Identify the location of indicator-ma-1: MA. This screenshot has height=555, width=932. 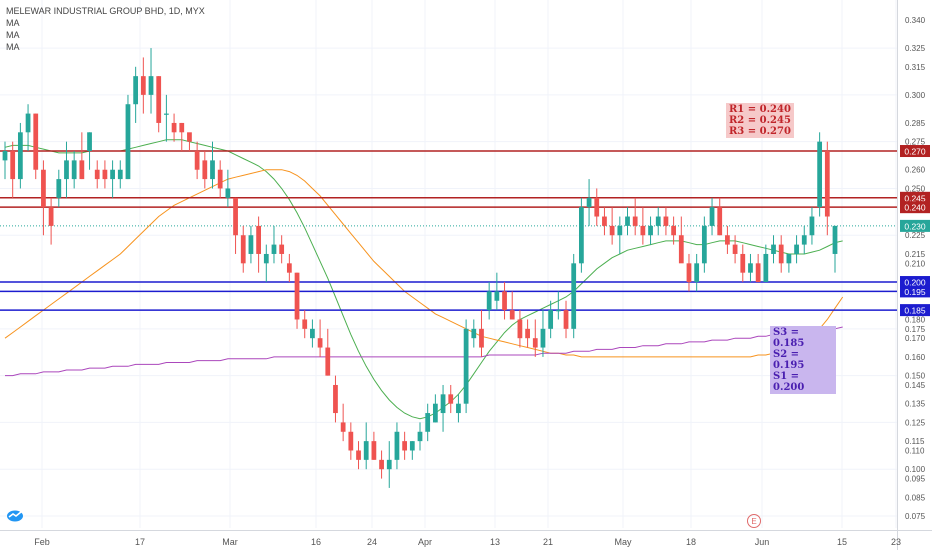
(13, 23).